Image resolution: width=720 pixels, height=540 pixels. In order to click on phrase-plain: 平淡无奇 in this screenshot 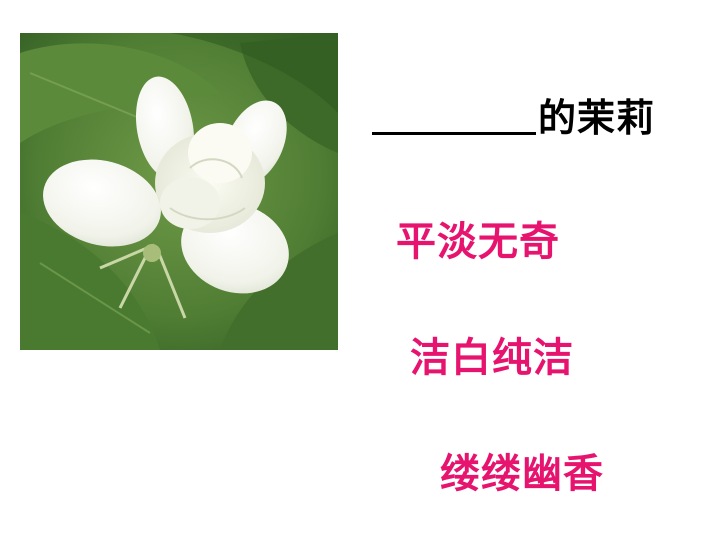, I will do `click(478, 242)`.